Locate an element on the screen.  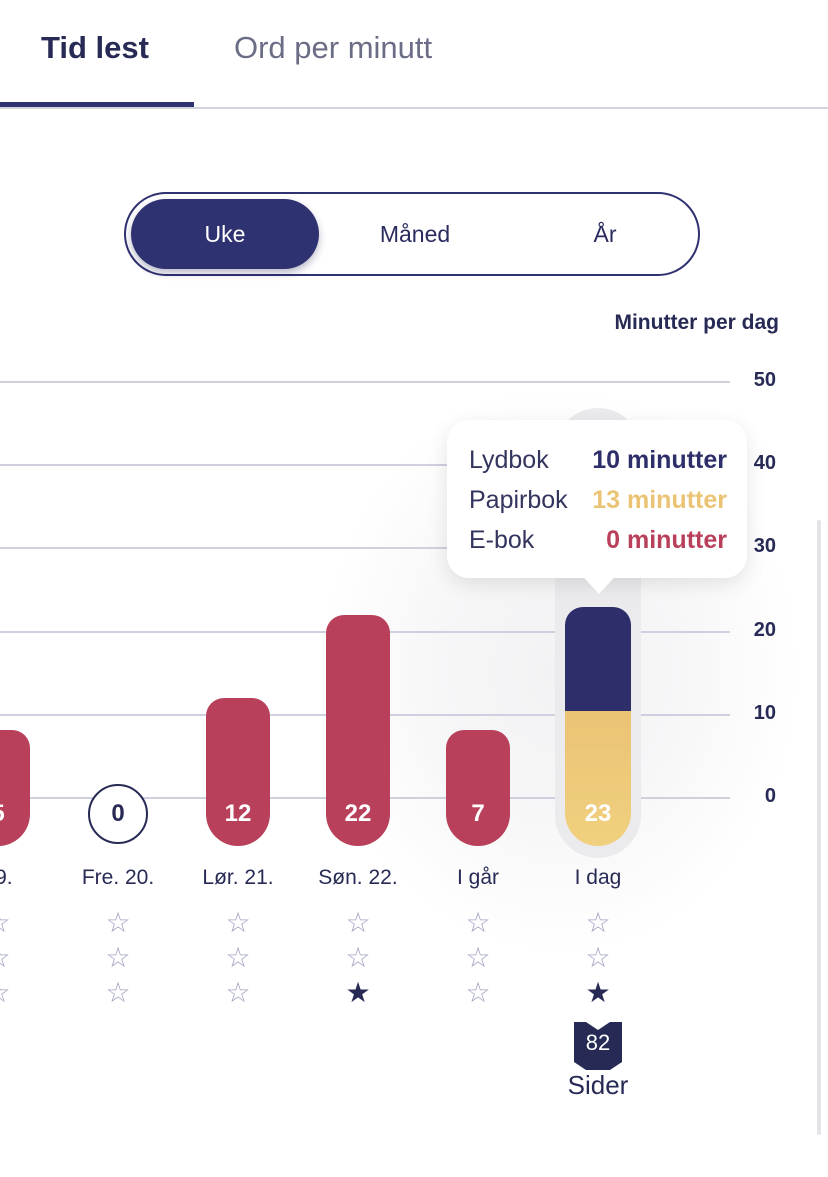
day-label: I går is located at coordinates (478, 877).